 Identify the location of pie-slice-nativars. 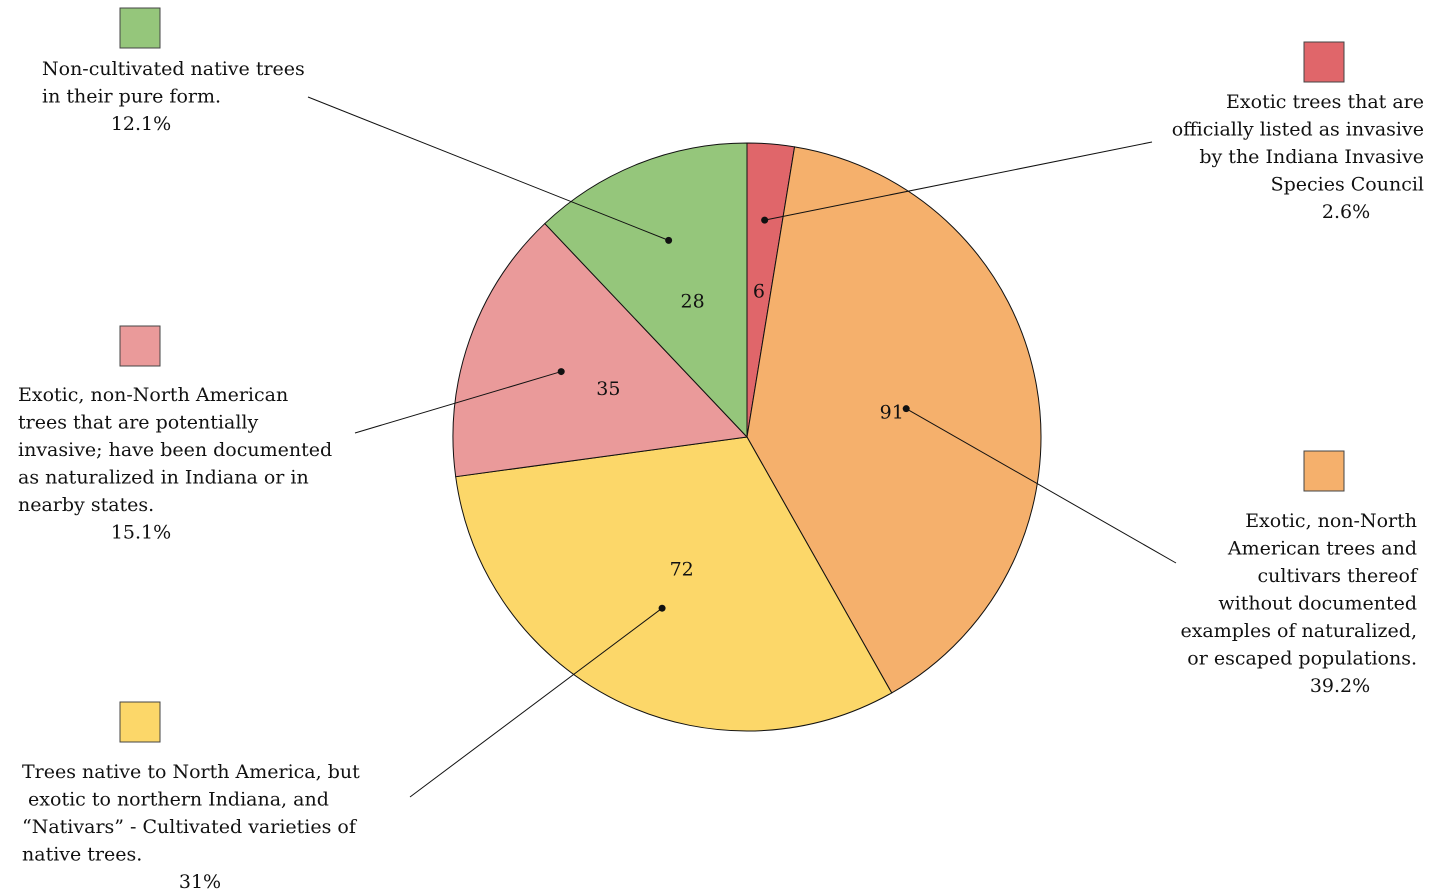
(674, 584).